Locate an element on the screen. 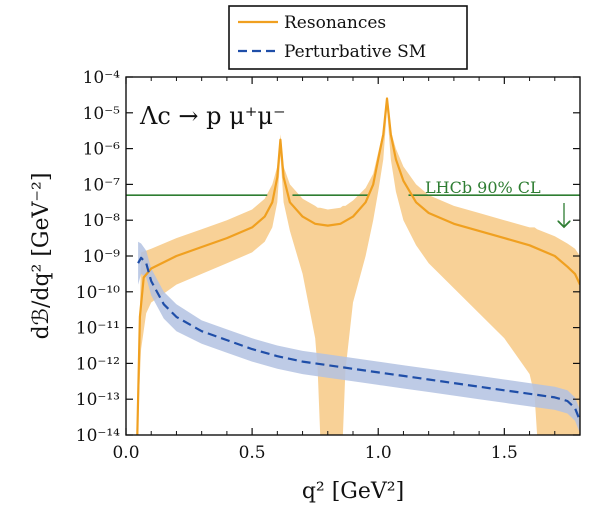  y-axis-title: dℬ/dq² [GeV⁻²] is located at coordinates (41, 256).